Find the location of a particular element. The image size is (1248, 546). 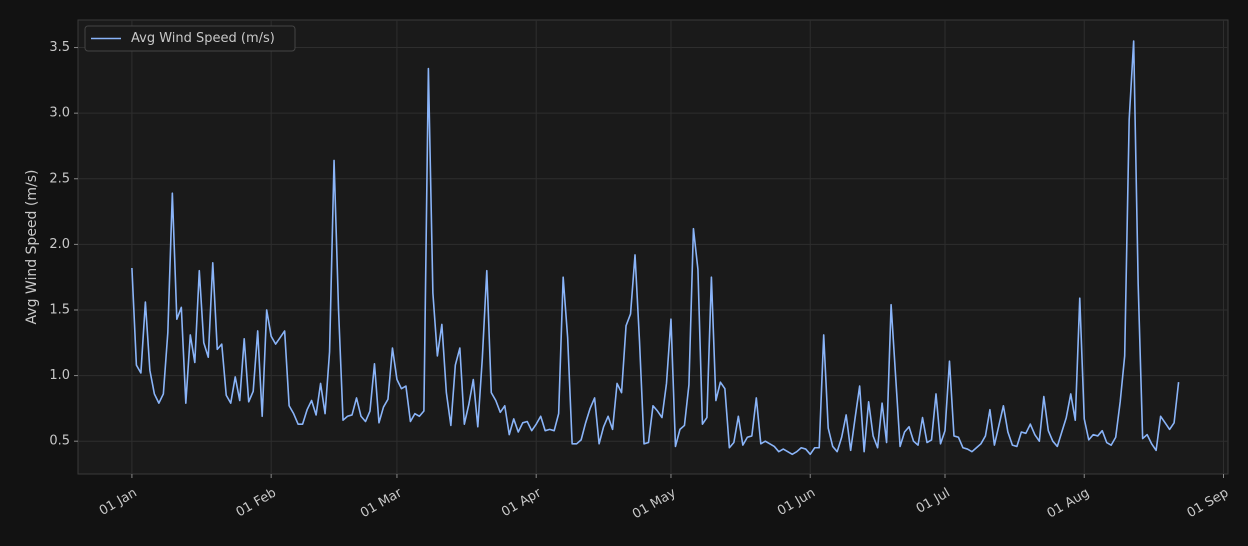

y-tick-label: 1.5 is located at coordinates (59, 309).